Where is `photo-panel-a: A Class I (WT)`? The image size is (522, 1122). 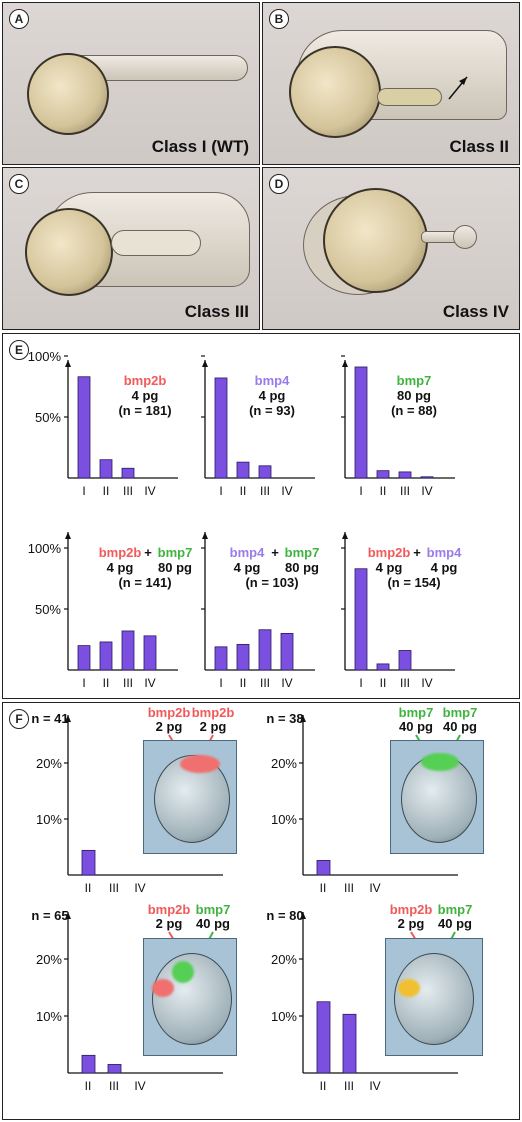 photo-panel-a: A Class I (WT) is located at coordinates (131, 83).